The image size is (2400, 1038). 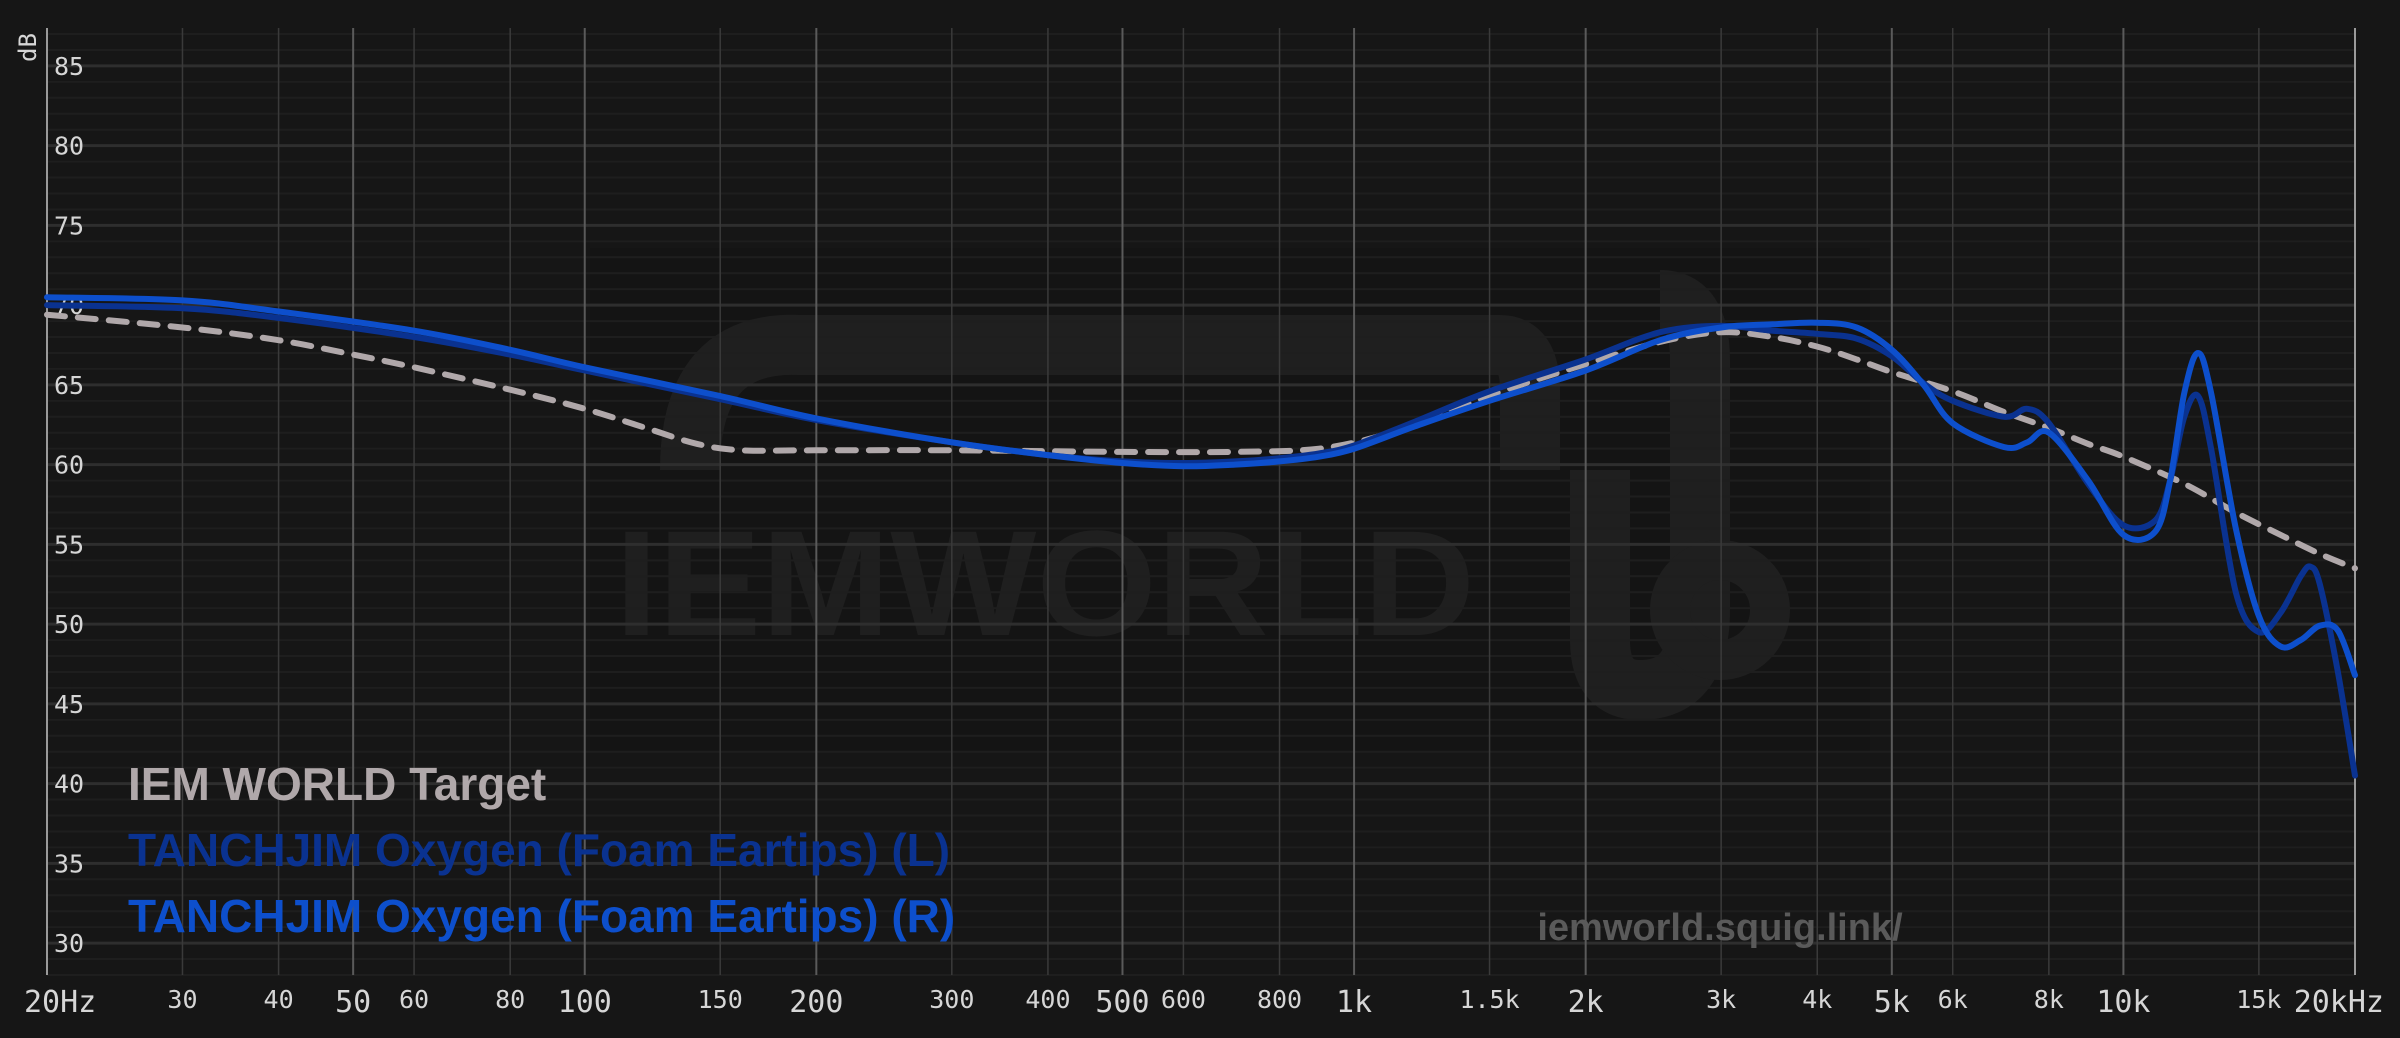 I want to click on x-tick-label: 1.5k, so click(x=1489, y=999).